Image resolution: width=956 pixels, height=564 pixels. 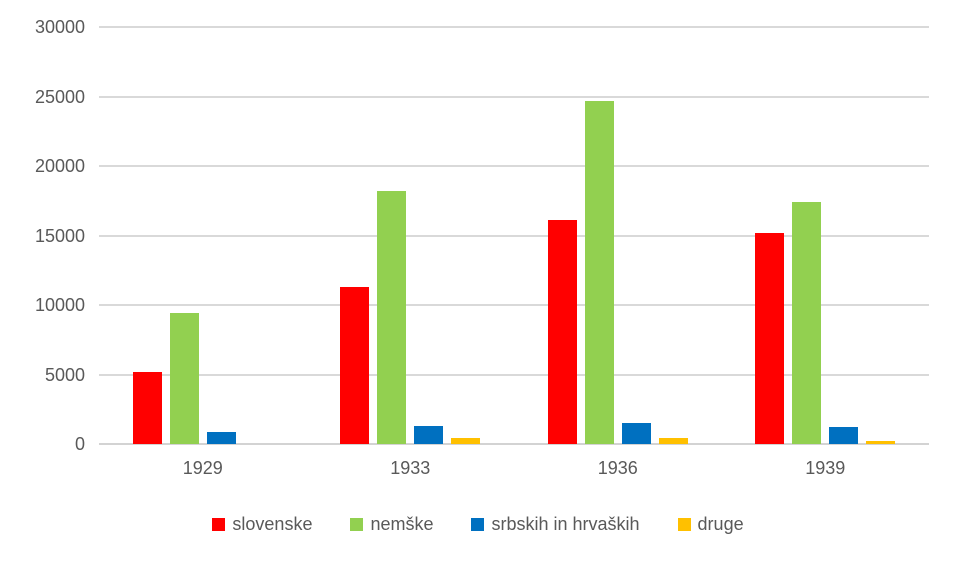 I want to click on legend-item-druge: druge, so click(x=710, y=524).